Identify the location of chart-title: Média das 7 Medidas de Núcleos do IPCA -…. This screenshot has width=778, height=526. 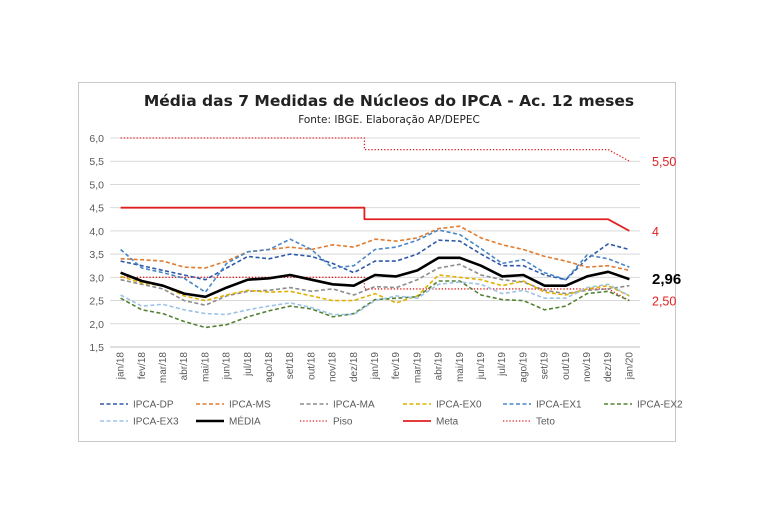
(389, 101).